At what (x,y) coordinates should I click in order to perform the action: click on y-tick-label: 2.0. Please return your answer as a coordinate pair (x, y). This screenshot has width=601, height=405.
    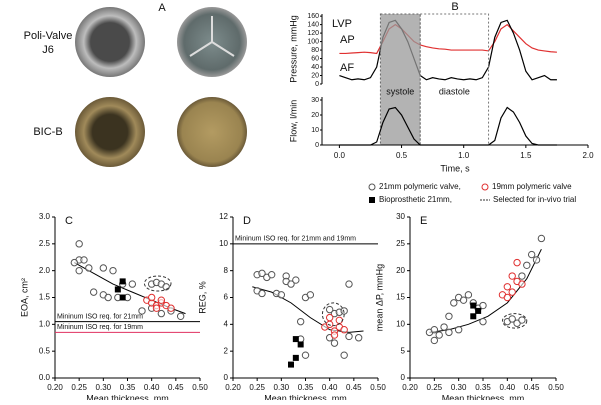
    Looking at the image, I should click on (45, 270).